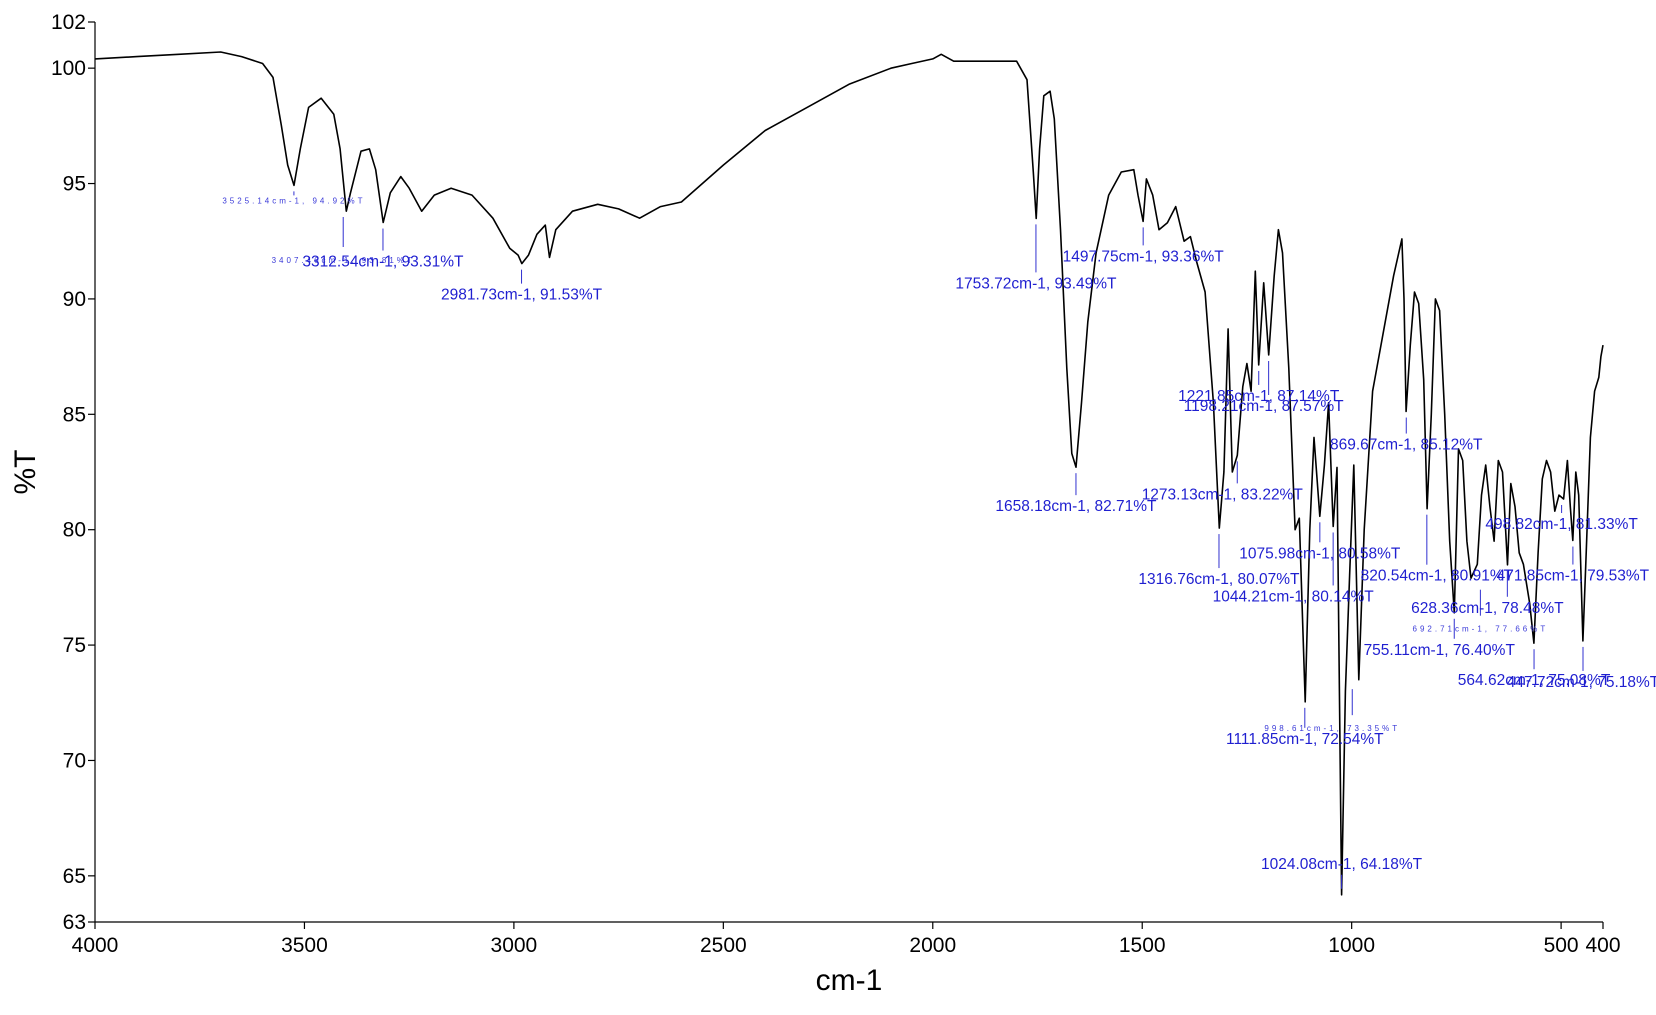 The height and width of the screenshot is (1015, 1656). Describe the element at coordinates (1351, 945) in the screenshot. I see `x-tick-label: 1000` at that location.